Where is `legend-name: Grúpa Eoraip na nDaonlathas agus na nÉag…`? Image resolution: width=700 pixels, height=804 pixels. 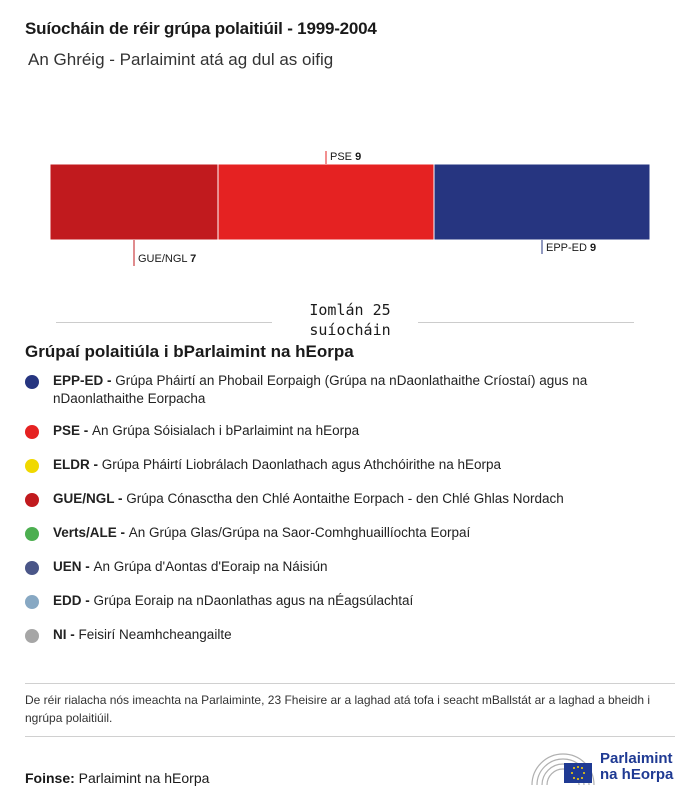 legend-name: Grúpa Eoraip na nDaonlathas agus na nÉag… is located at coordinates (253, 600).